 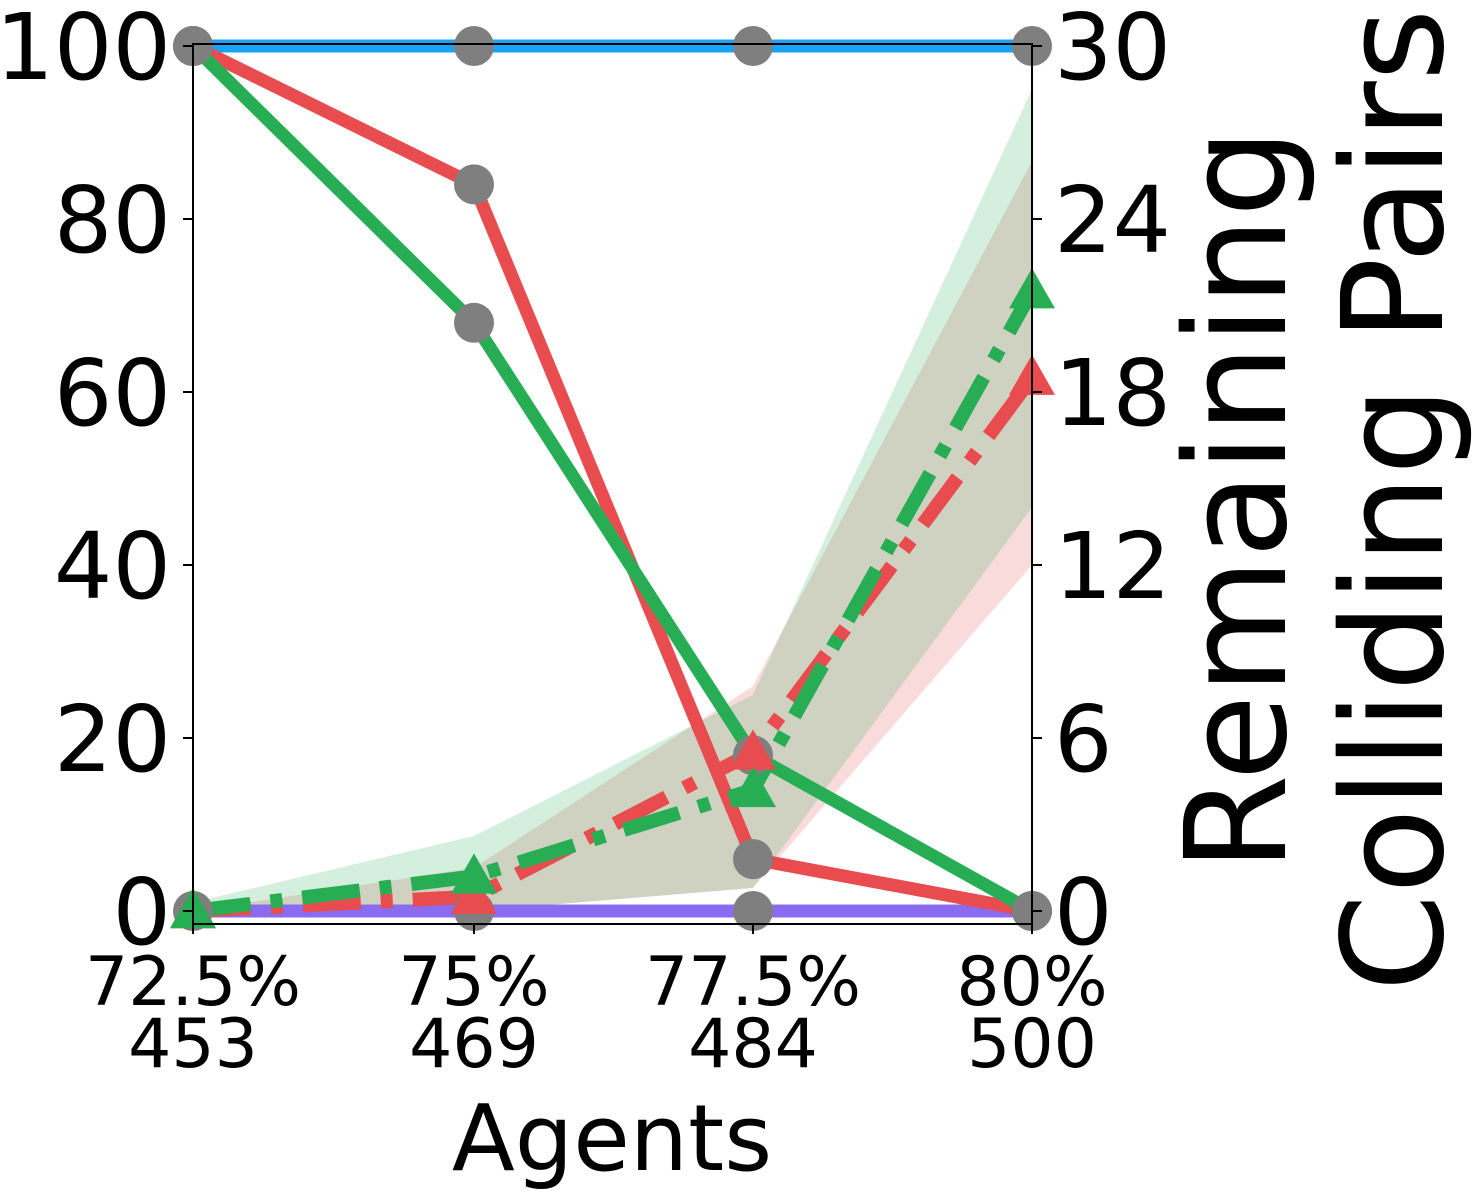 I want to click on left-tick-label-0: 0, so click(x=141, y=912).